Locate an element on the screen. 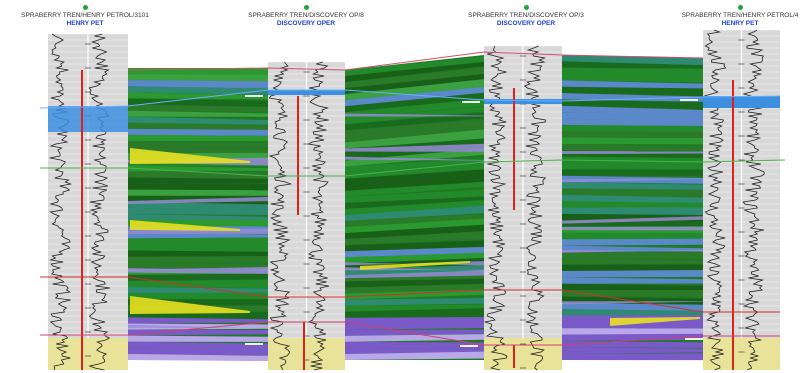 The image size is (809, 373). well-3-marker-dot is located at coordinates (526, 7).